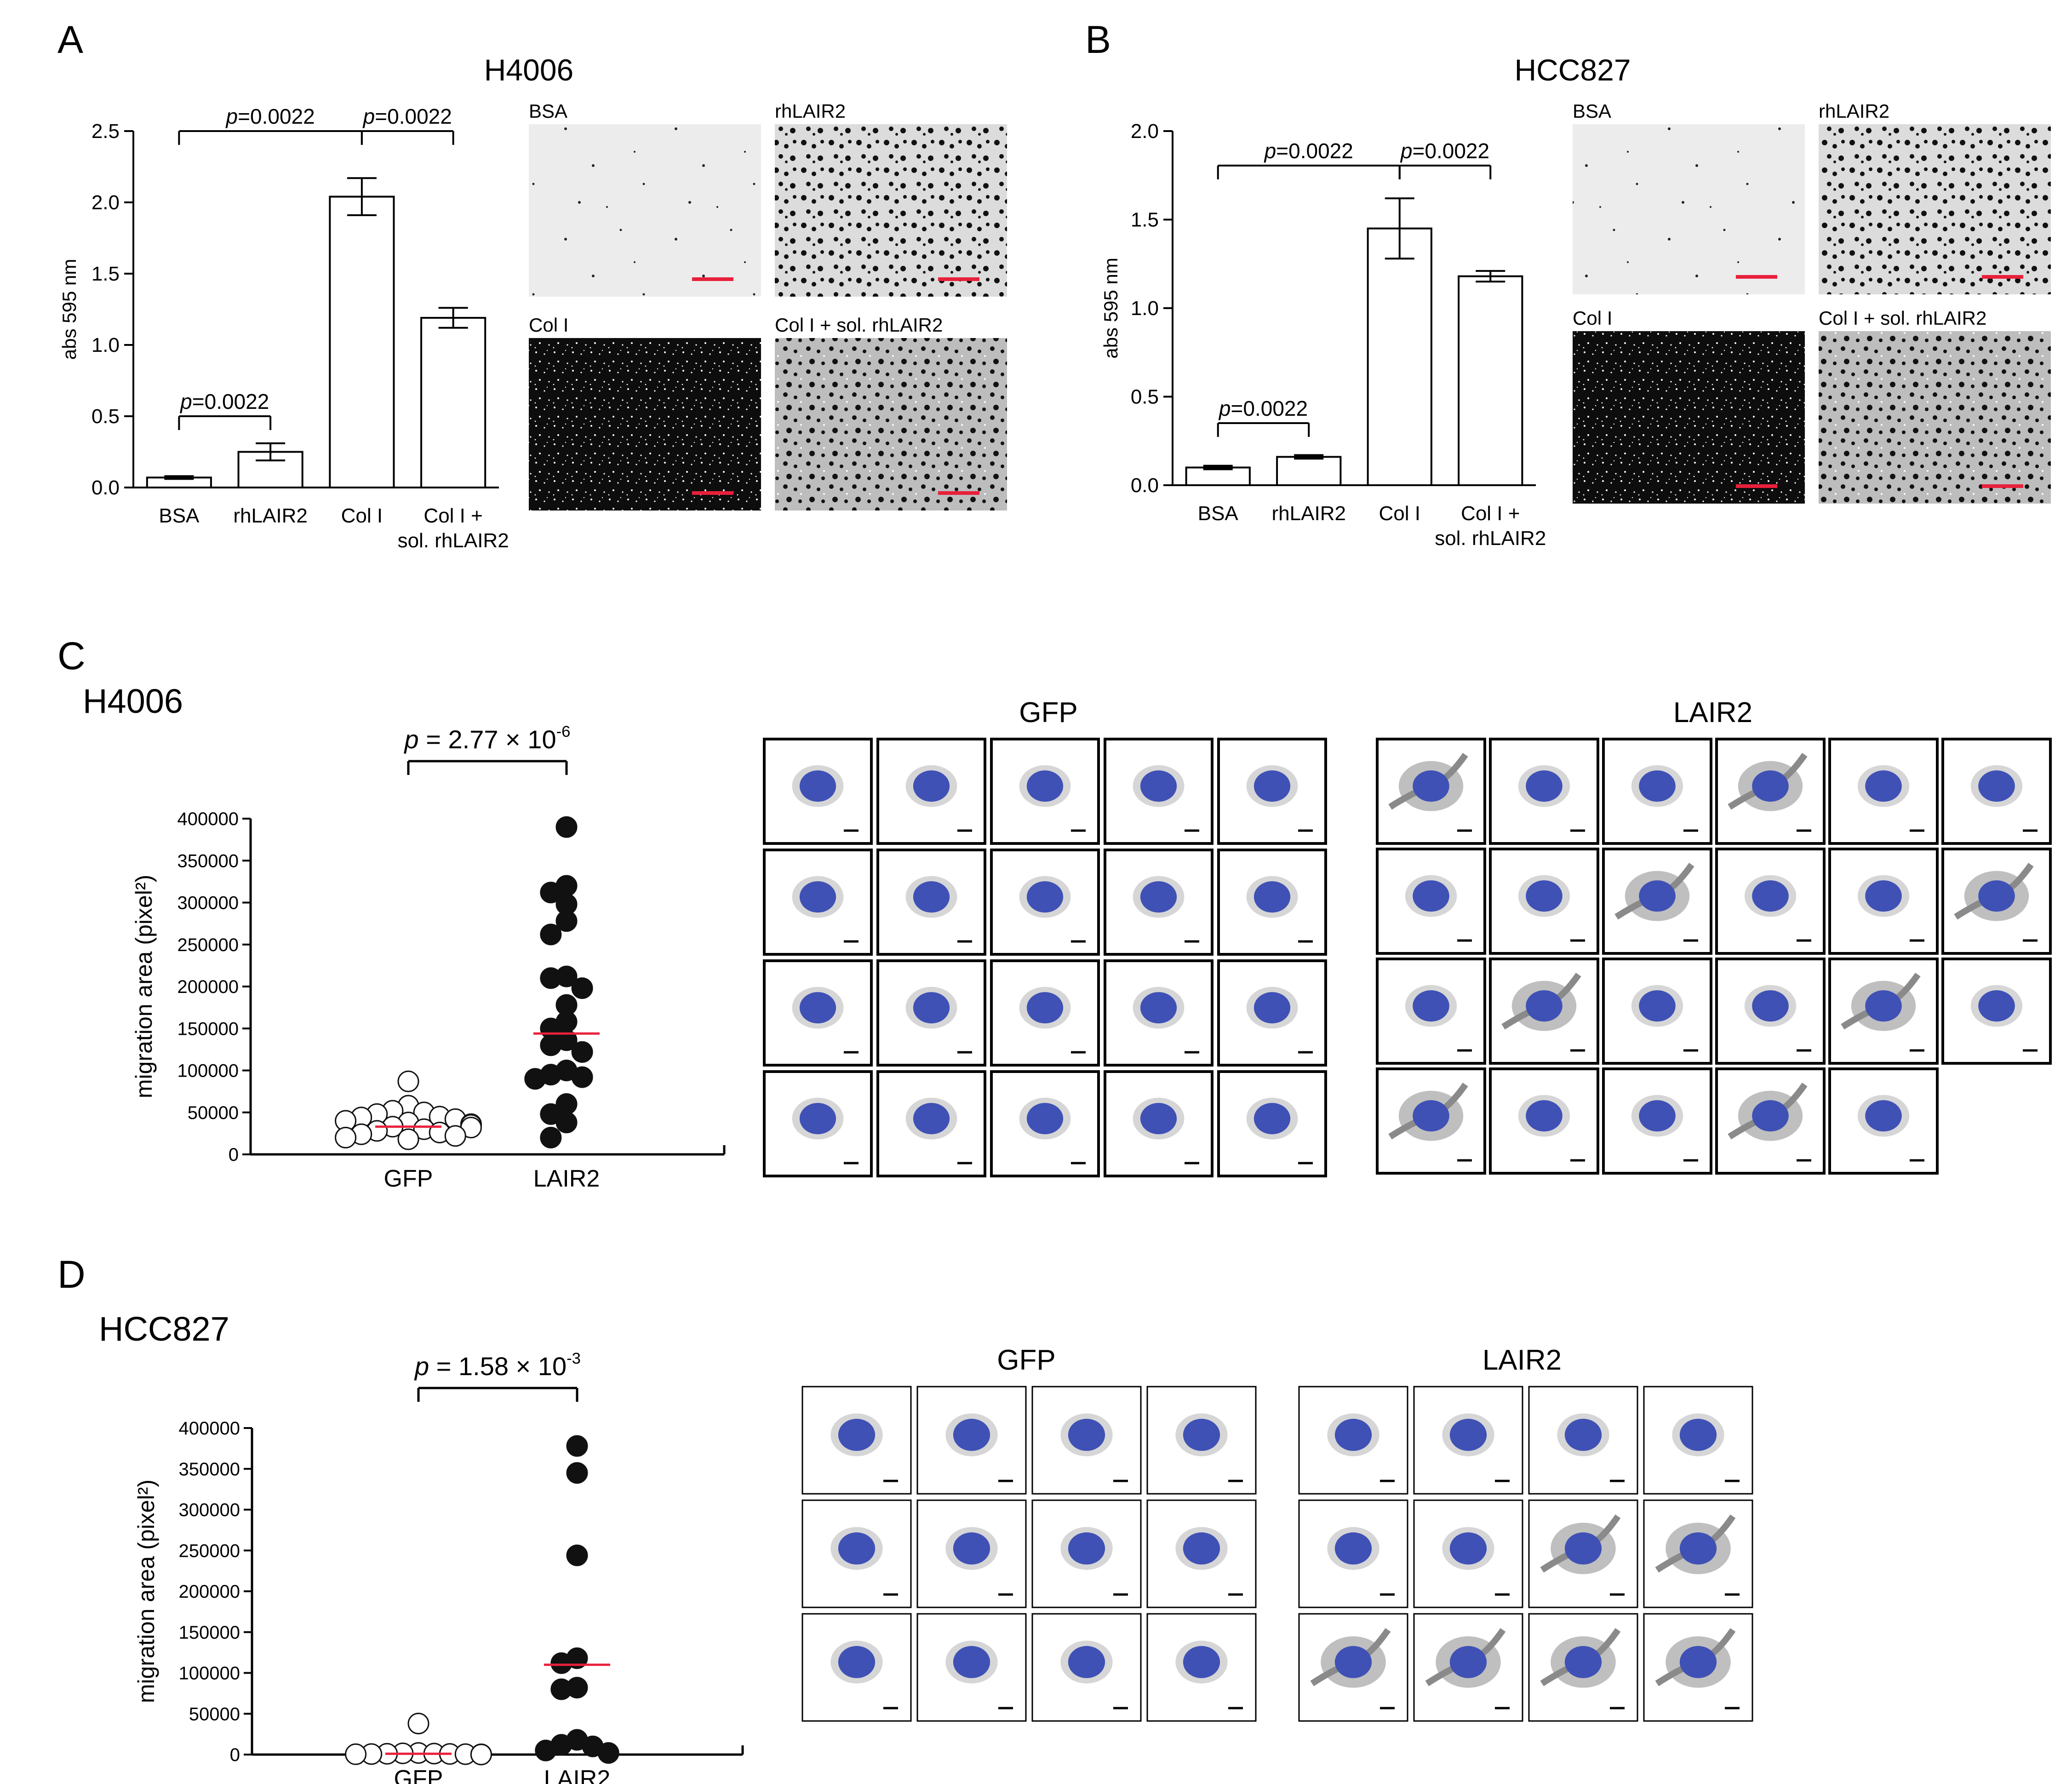 This screenshot has height=1784, width=2072. What do you see at coordinates (1399, 513) in the screenshot?
I see `x-tick-label-line: Col I` at bounding box center [1399, 513].